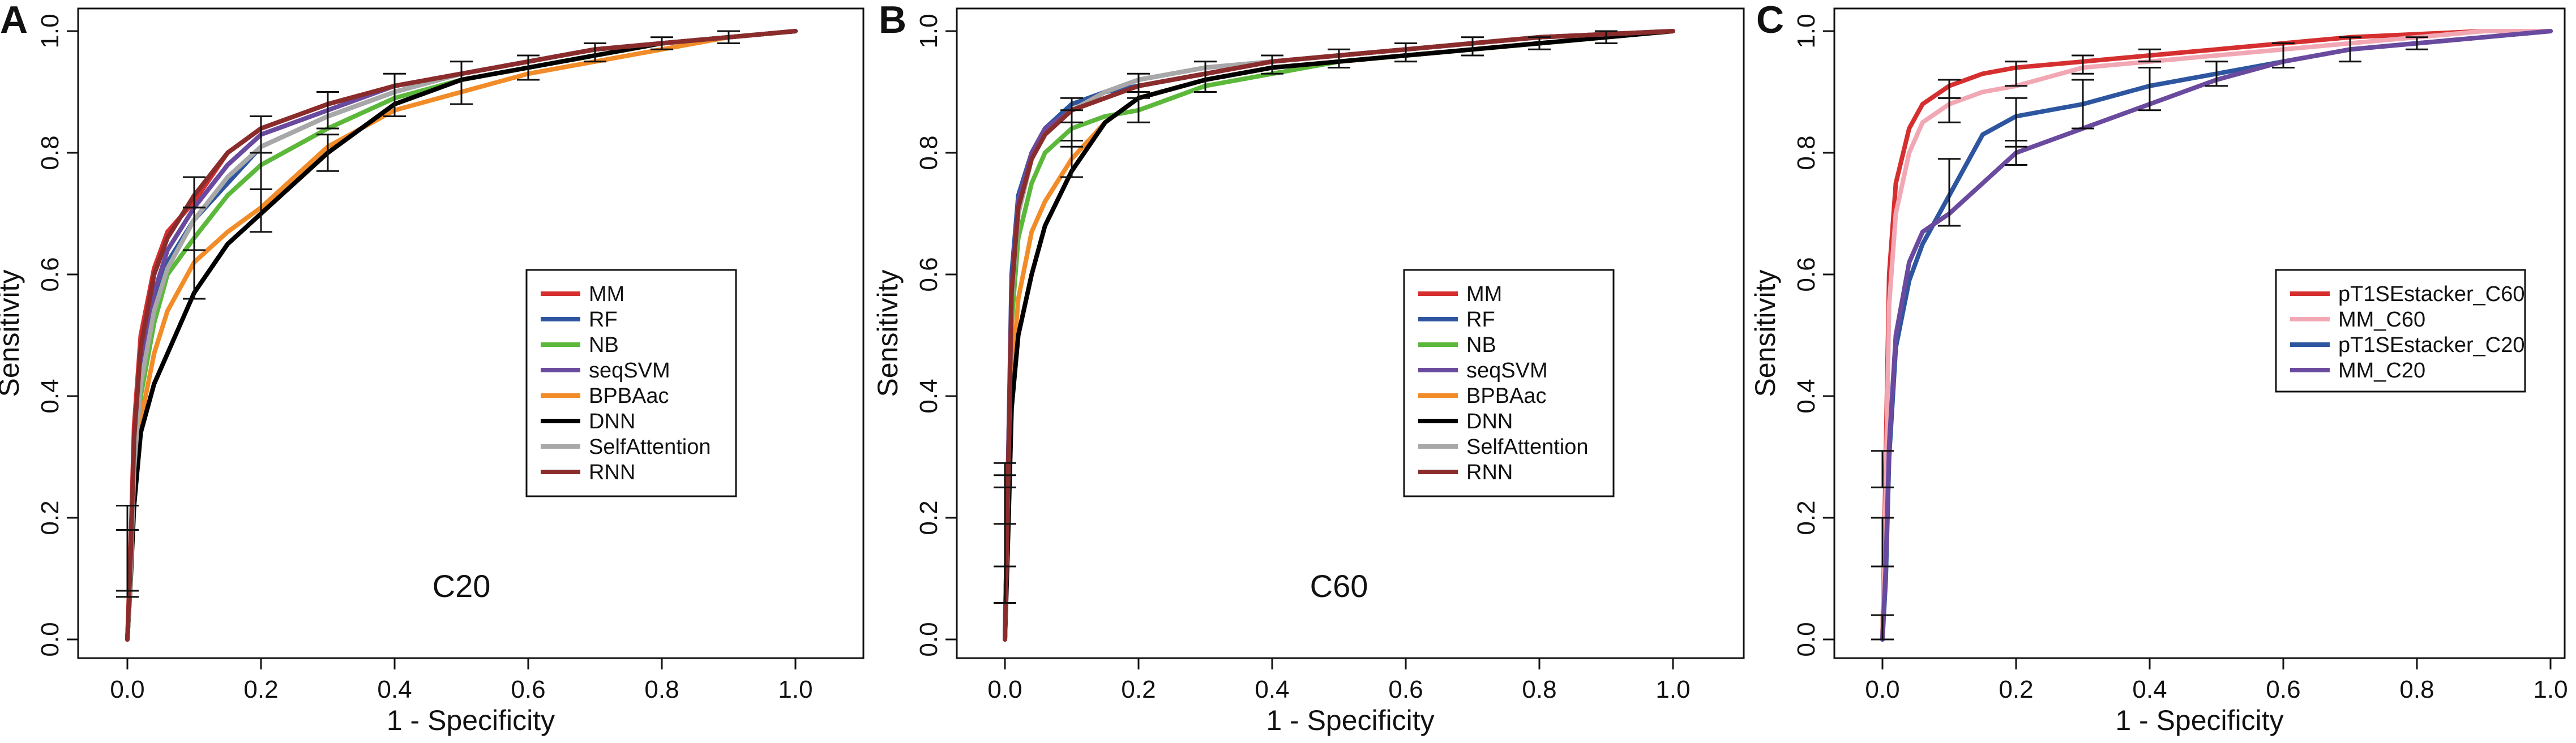 The height and width of the screenshot is (743, 2576). Describe the element at coordinates (2431, 294) in the screenshot. I see `legend-label: pT1SEstacker_C60` at that location.